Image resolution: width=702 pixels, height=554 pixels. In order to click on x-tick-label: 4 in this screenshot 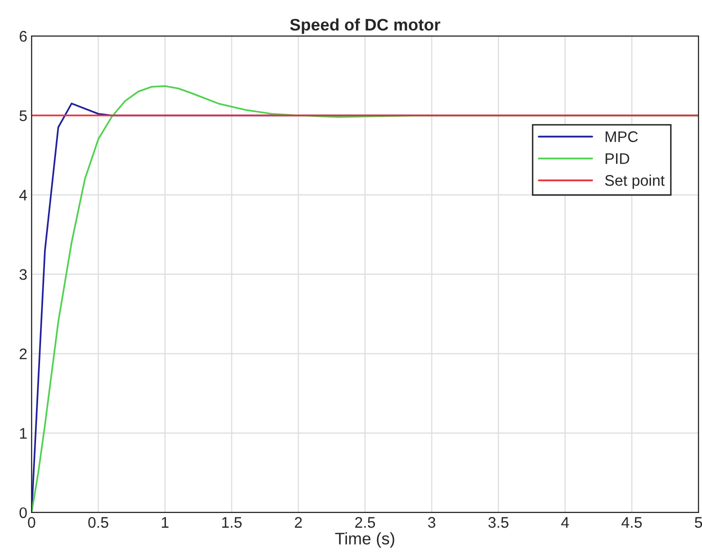, I will do `click(565, 522)`.